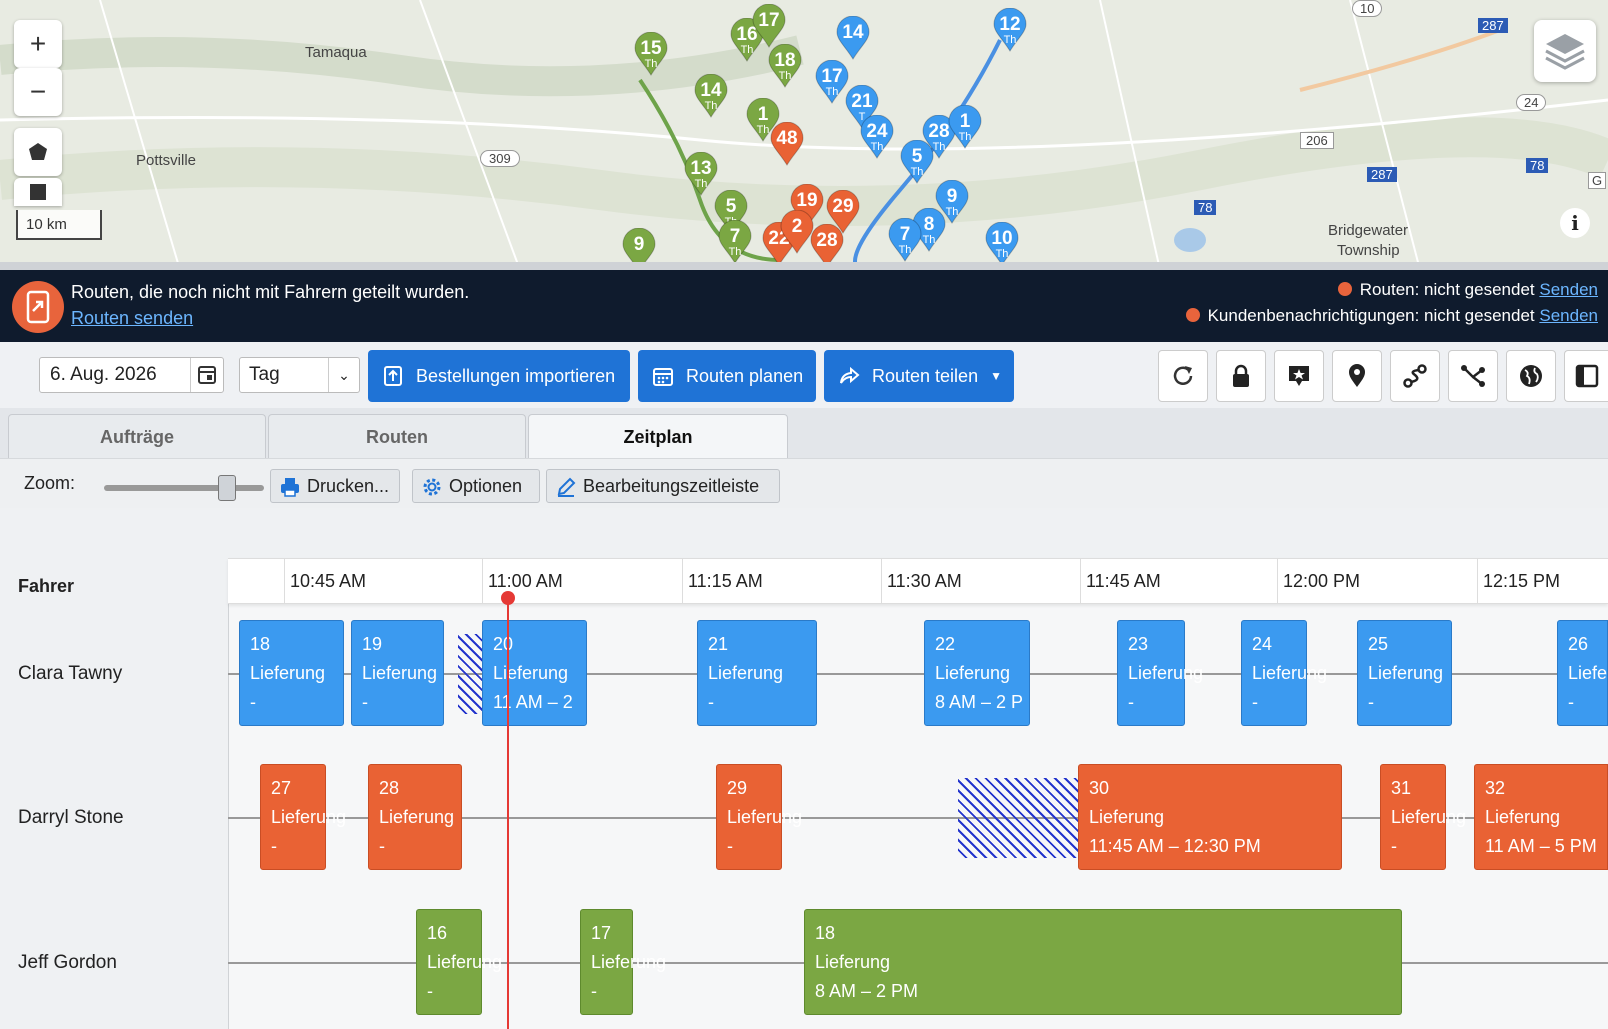  I want to click on map-layers-button, so click(1565, 51).